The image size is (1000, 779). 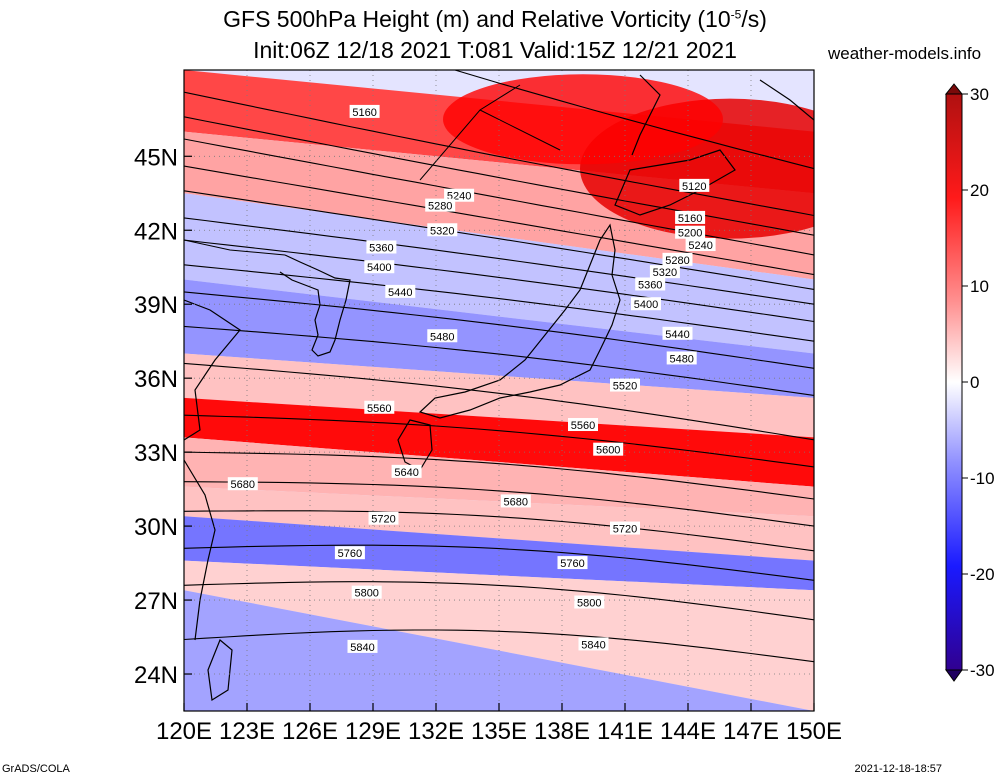 I want to click on lat-tick-label: 33N, so click(x=156, y=453).